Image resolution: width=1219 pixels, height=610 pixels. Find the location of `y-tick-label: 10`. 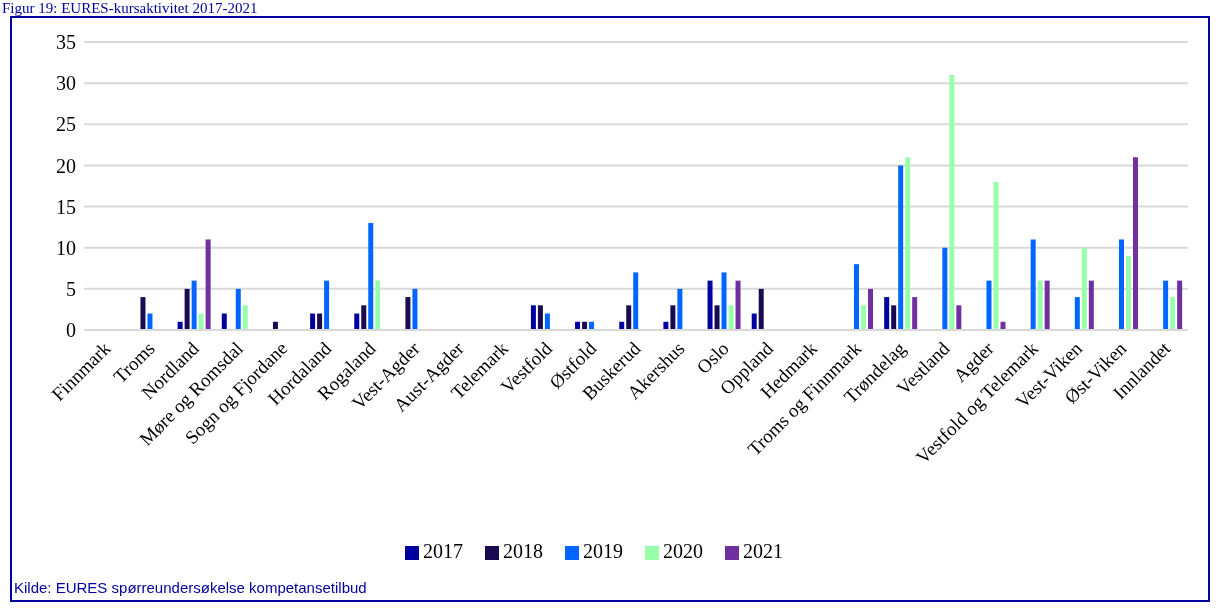

y-tick-label: 10 is located at coordinates (66, 247).